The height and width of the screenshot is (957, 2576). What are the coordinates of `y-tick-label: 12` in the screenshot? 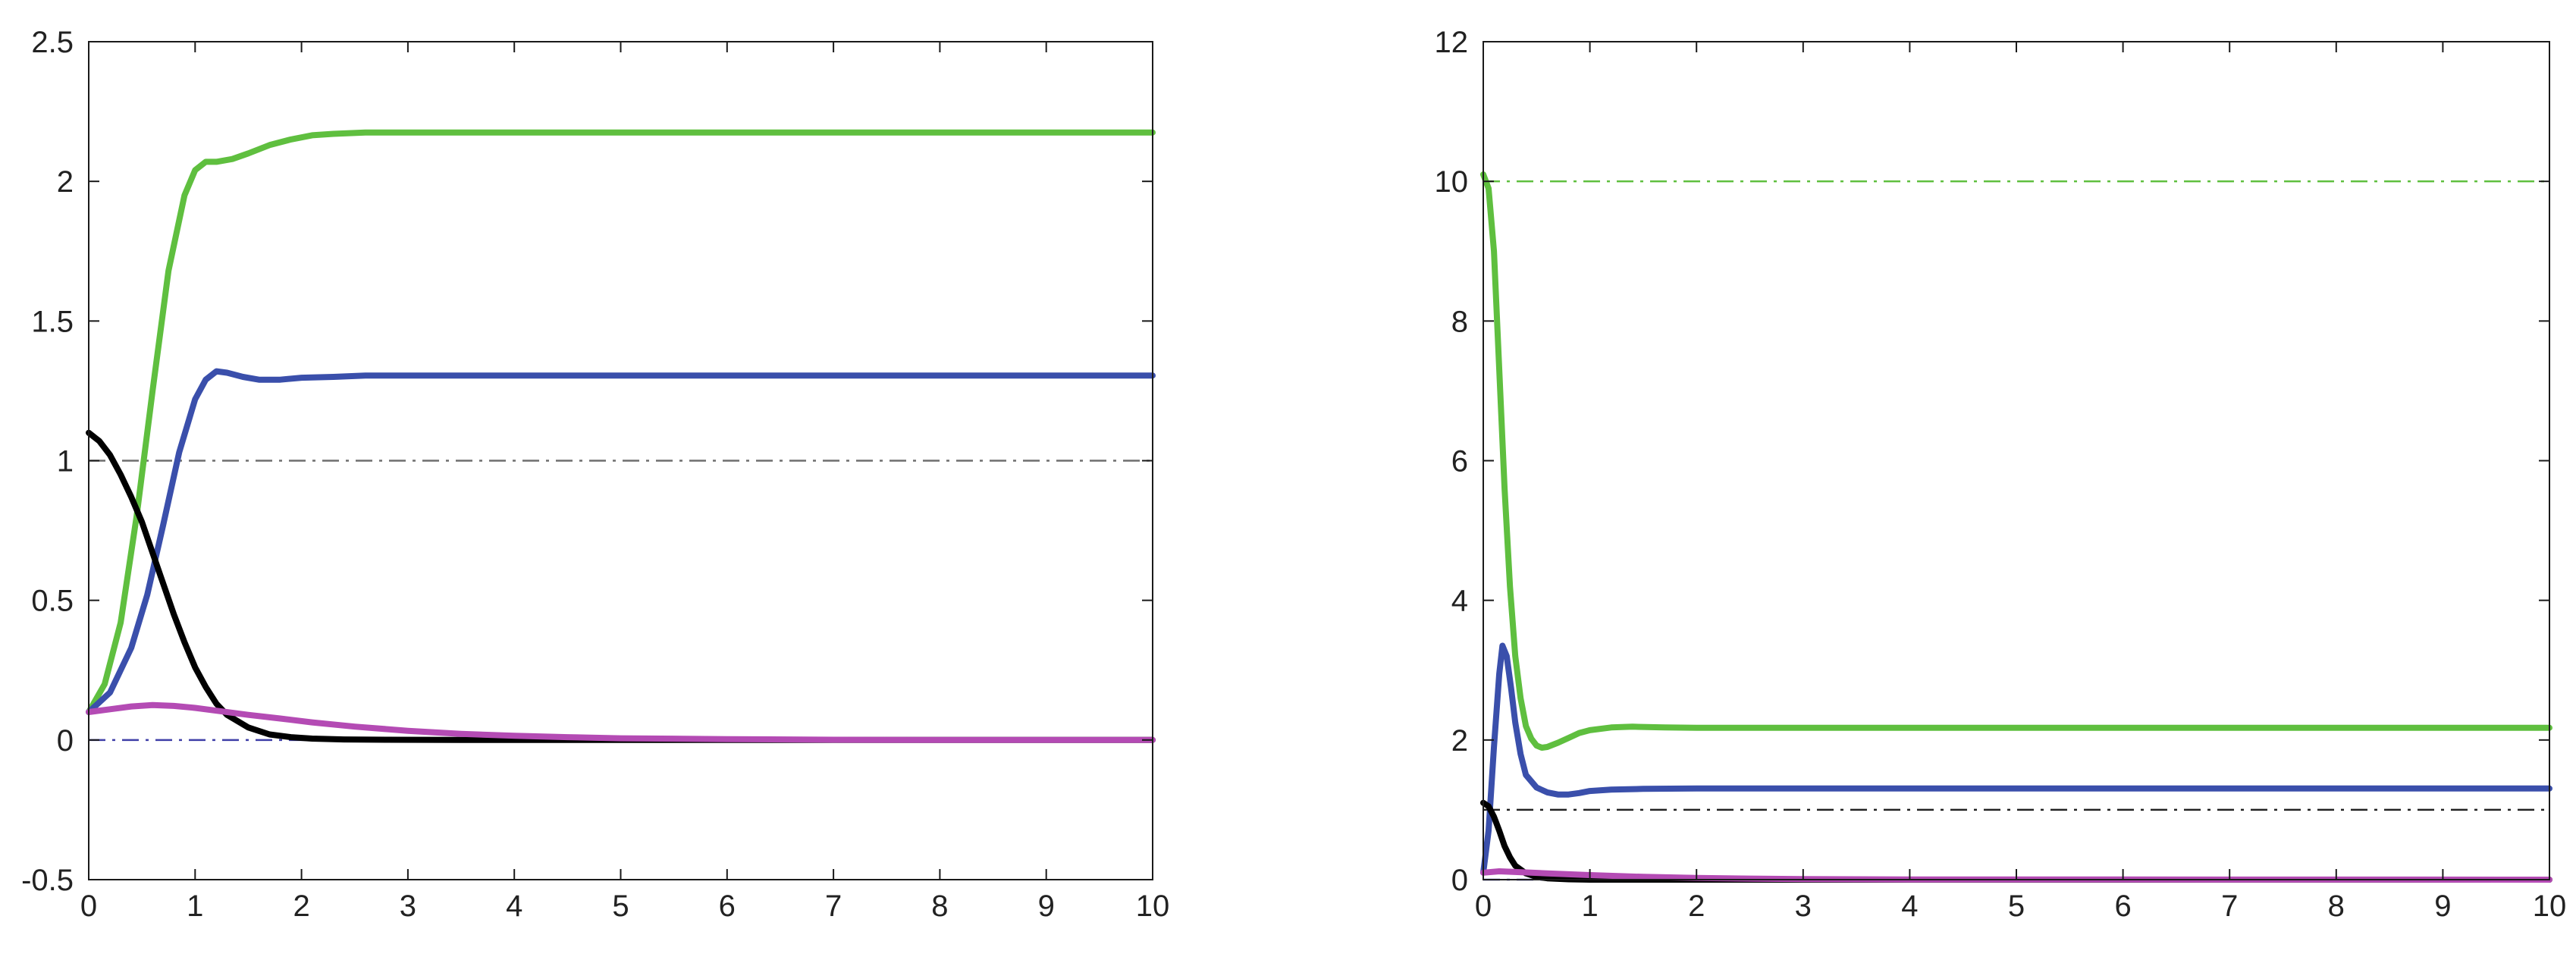 It's located at (1452, 42).